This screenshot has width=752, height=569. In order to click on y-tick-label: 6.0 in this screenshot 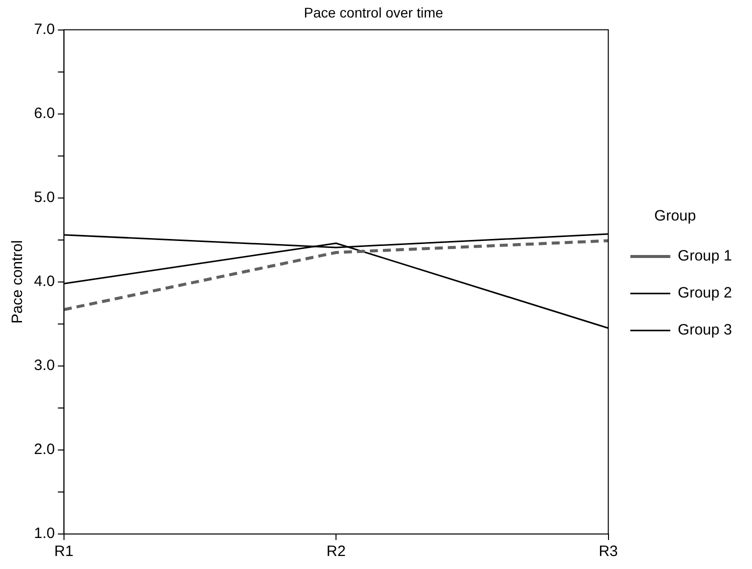, I will do `click(44, 113)`.